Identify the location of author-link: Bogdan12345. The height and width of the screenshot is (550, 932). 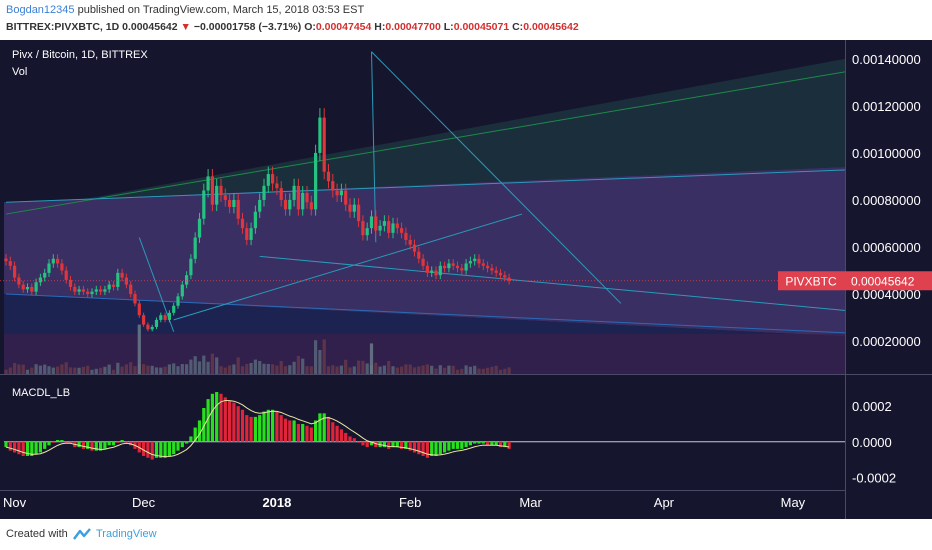
(40, 10).